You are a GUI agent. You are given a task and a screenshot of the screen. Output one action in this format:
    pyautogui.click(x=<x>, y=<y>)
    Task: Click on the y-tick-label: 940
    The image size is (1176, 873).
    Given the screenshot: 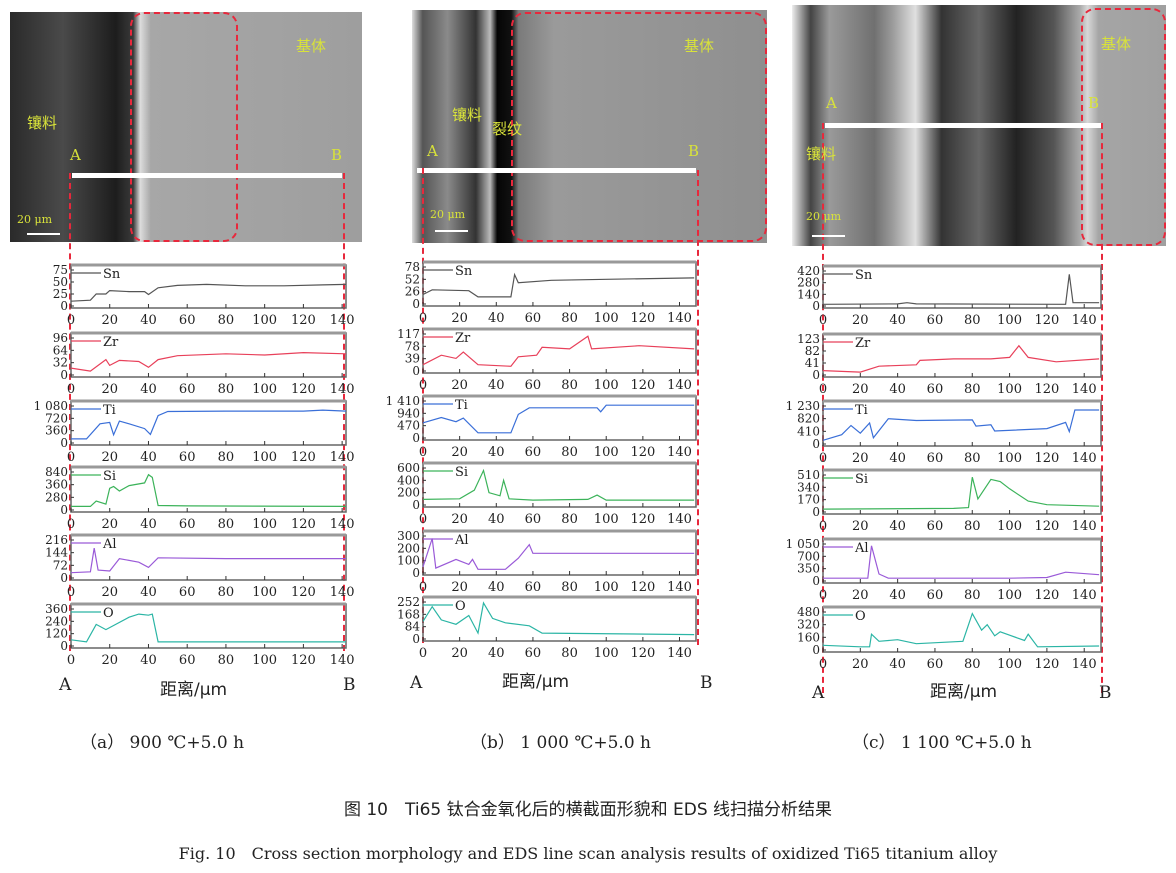 What is the action you would take?
    pyautogui.click(x=408, y=413)
    